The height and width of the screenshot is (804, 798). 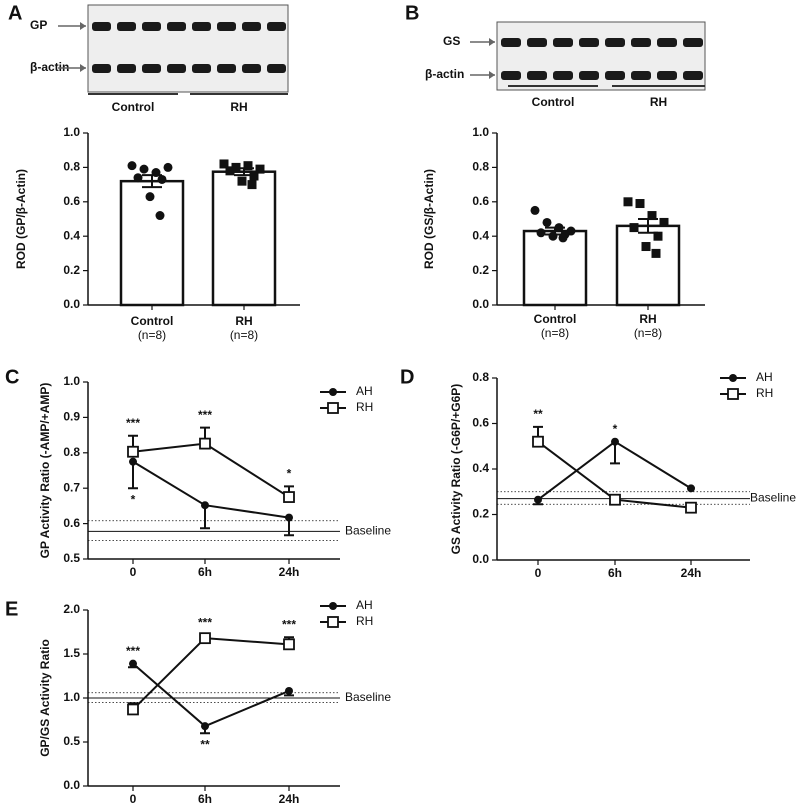 What do you see at coordinates (45, 471) in the screenshot?
I see `y-axis-label: GP Activity Ratio (-AMP/+AMP)` at bounding box center [45, 471].